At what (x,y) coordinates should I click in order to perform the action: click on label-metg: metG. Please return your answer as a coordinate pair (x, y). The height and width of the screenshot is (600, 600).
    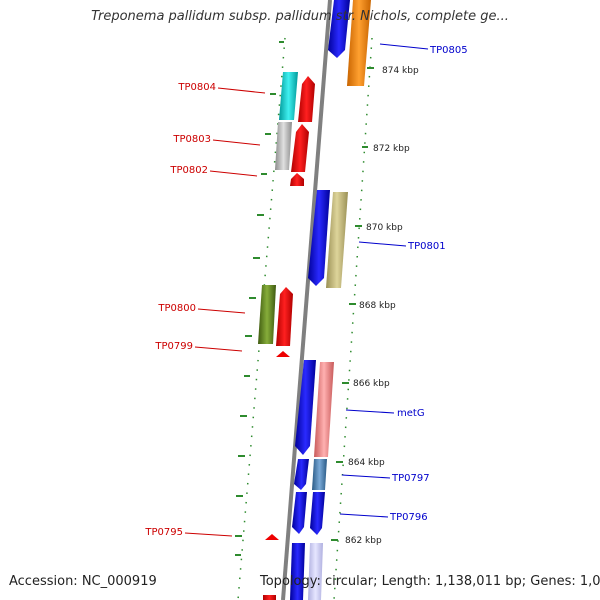
    Looking at the image, I should click on (411, 413).